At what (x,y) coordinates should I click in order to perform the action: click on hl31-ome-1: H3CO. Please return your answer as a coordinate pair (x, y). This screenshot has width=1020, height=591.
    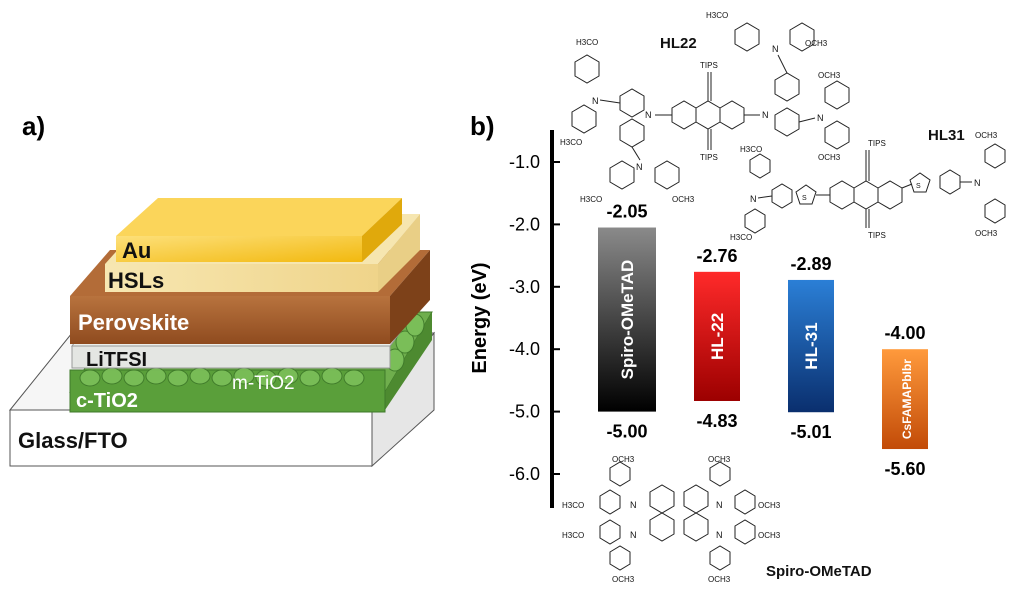
    Looking at the image, I should click on (751, 149).